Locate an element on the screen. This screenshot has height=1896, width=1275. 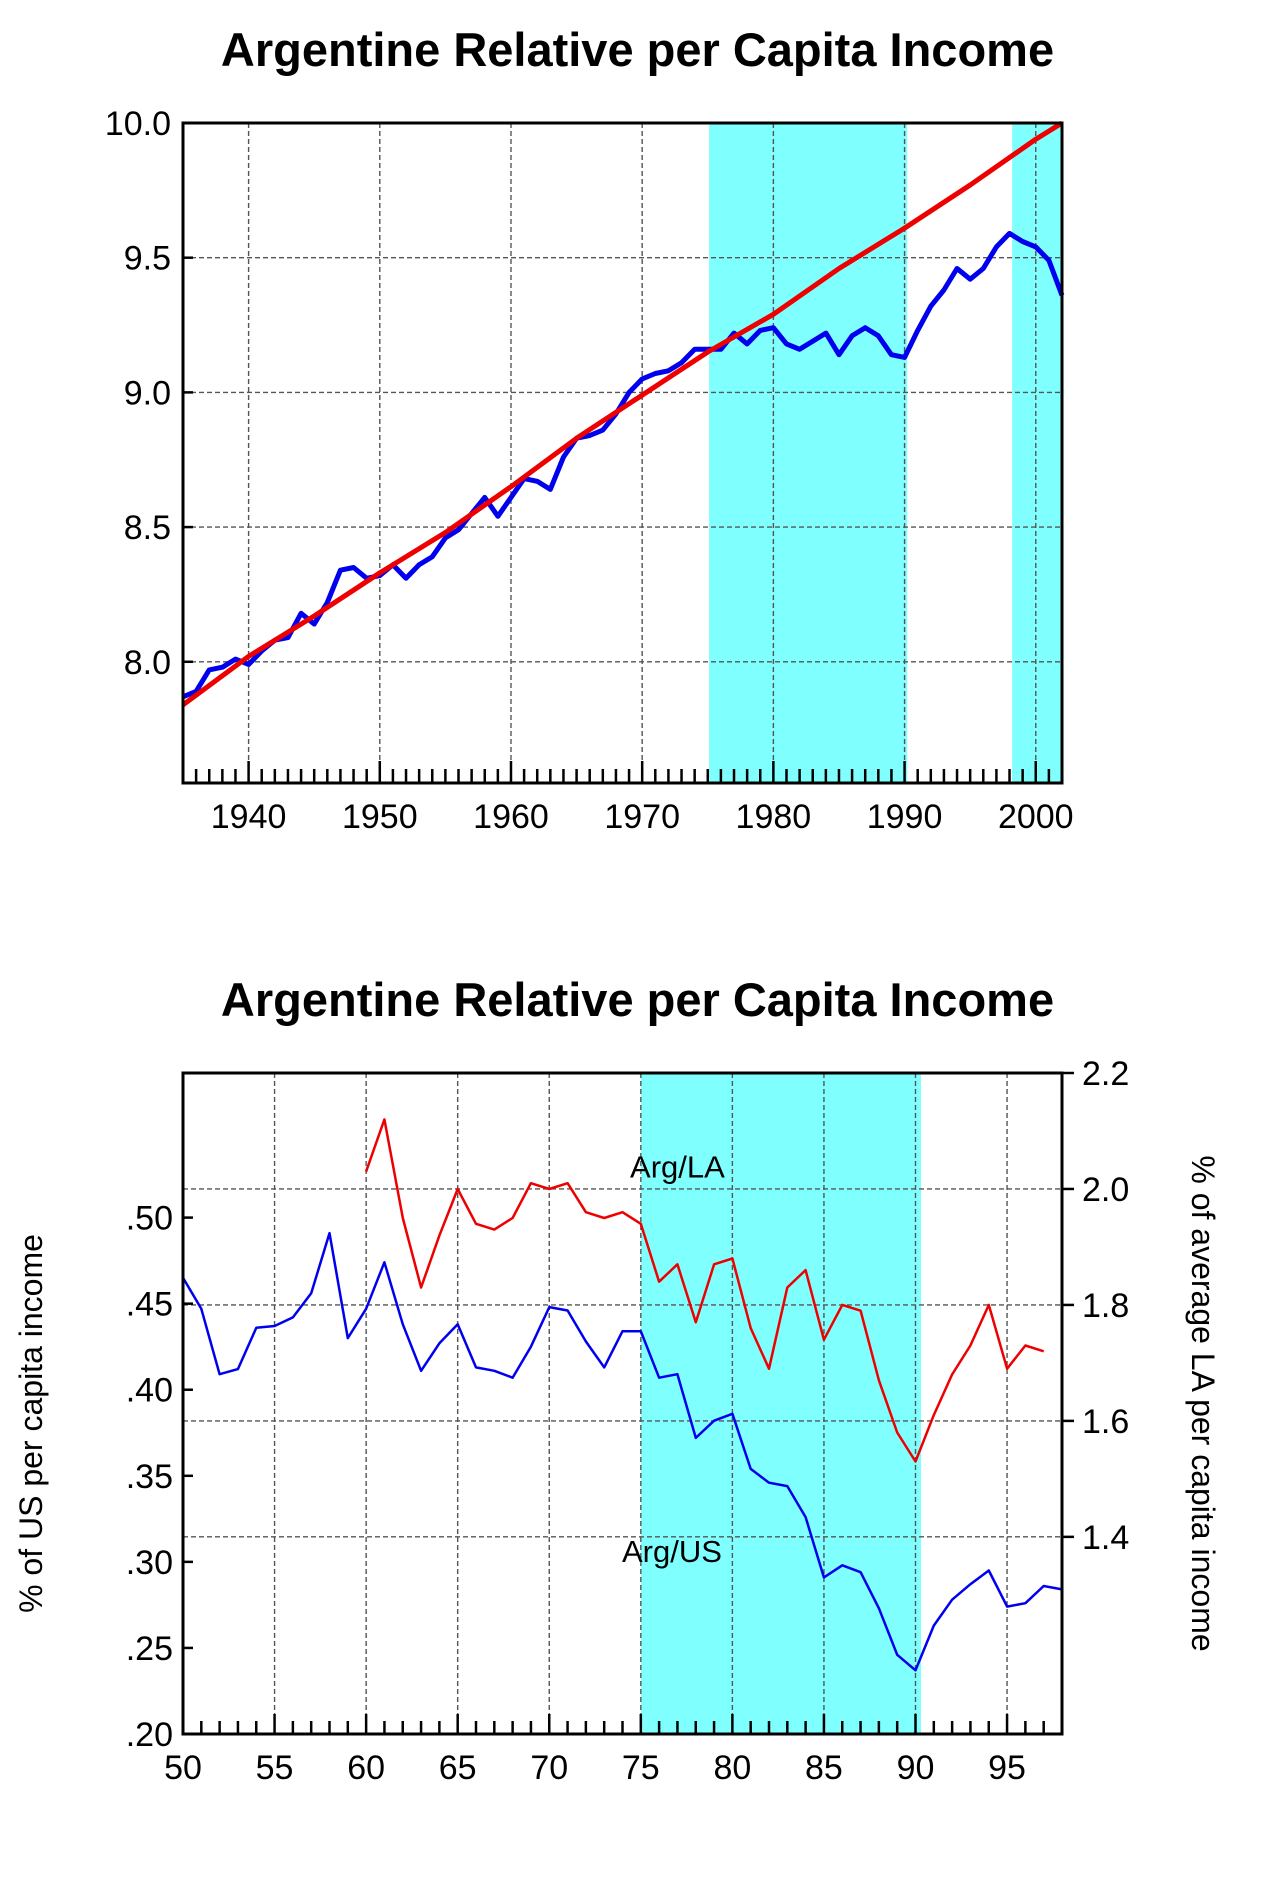
x-tick-label: 55 is located at coordinates (275, 1768).